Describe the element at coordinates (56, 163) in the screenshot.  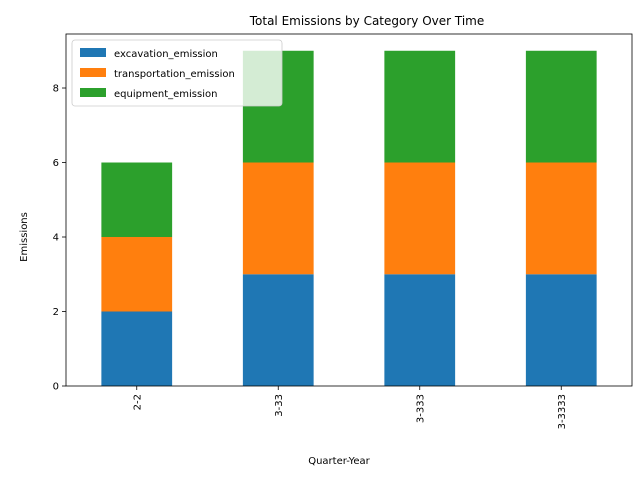
I see `y-tick-label: 6` at that location.